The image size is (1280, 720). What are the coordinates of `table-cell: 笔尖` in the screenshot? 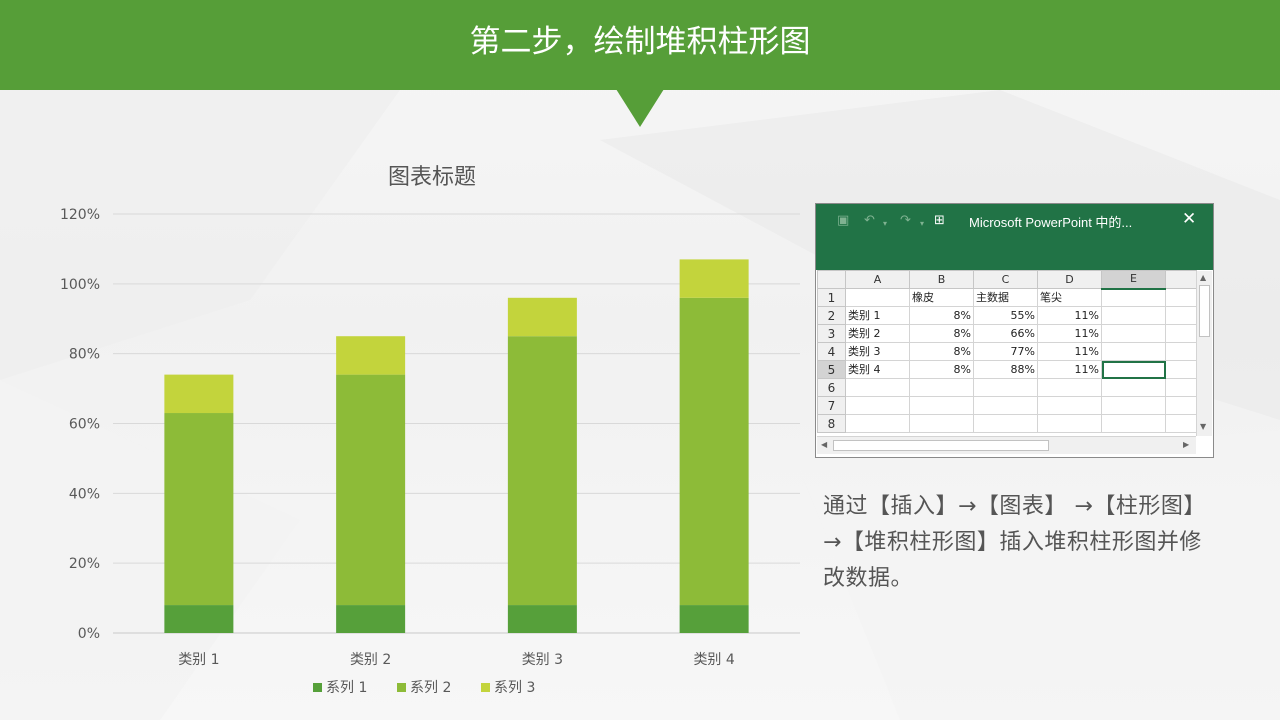 It's located at (1069, 297).